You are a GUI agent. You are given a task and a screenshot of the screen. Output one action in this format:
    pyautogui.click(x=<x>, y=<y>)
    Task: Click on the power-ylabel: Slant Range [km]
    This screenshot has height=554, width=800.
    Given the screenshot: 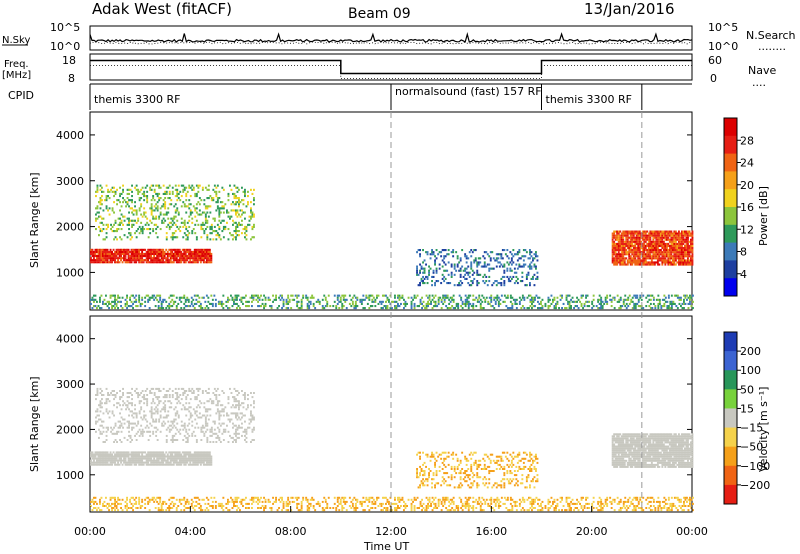 What is the action you would take?
    pyautogui.click(x=34, y=220)
    